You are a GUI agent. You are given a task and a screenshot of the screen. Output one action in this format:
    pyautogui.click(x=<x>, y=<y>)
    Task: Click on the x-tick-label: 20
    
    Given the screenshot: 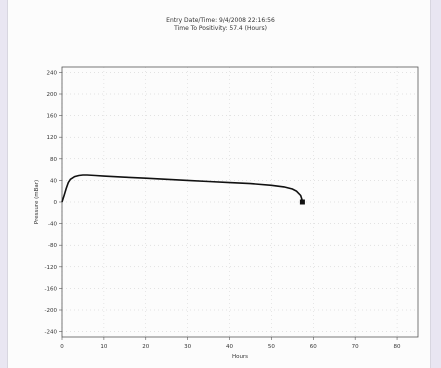 What is the action you would take?
    pyautogui.click(x=145, y=347)
    